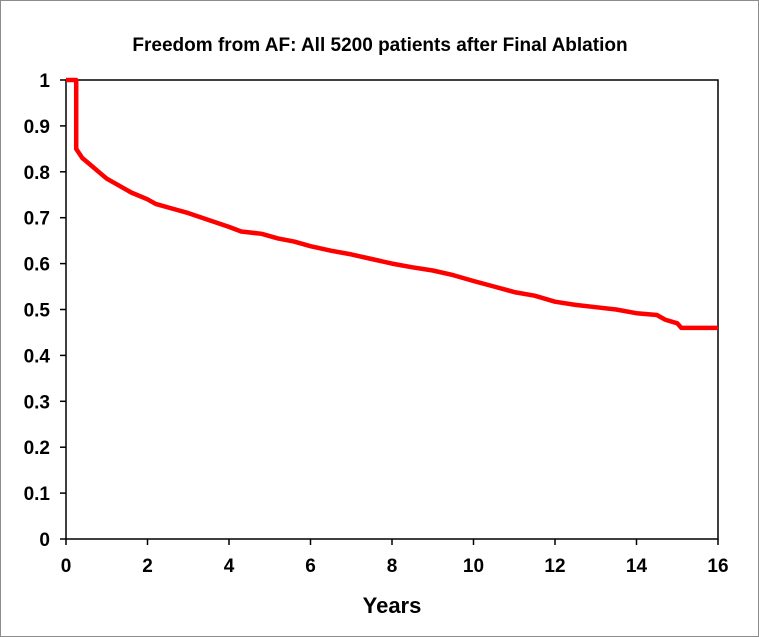 This screenshot has height=637, width=759. I want to click on y-tick-label: 1, so click(44, 81).